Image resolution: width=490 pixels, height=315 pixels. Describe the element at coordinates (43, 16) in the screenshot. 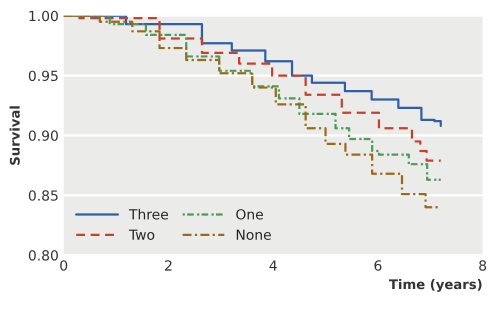

I see `y-tick-label: 1.00` at that location.